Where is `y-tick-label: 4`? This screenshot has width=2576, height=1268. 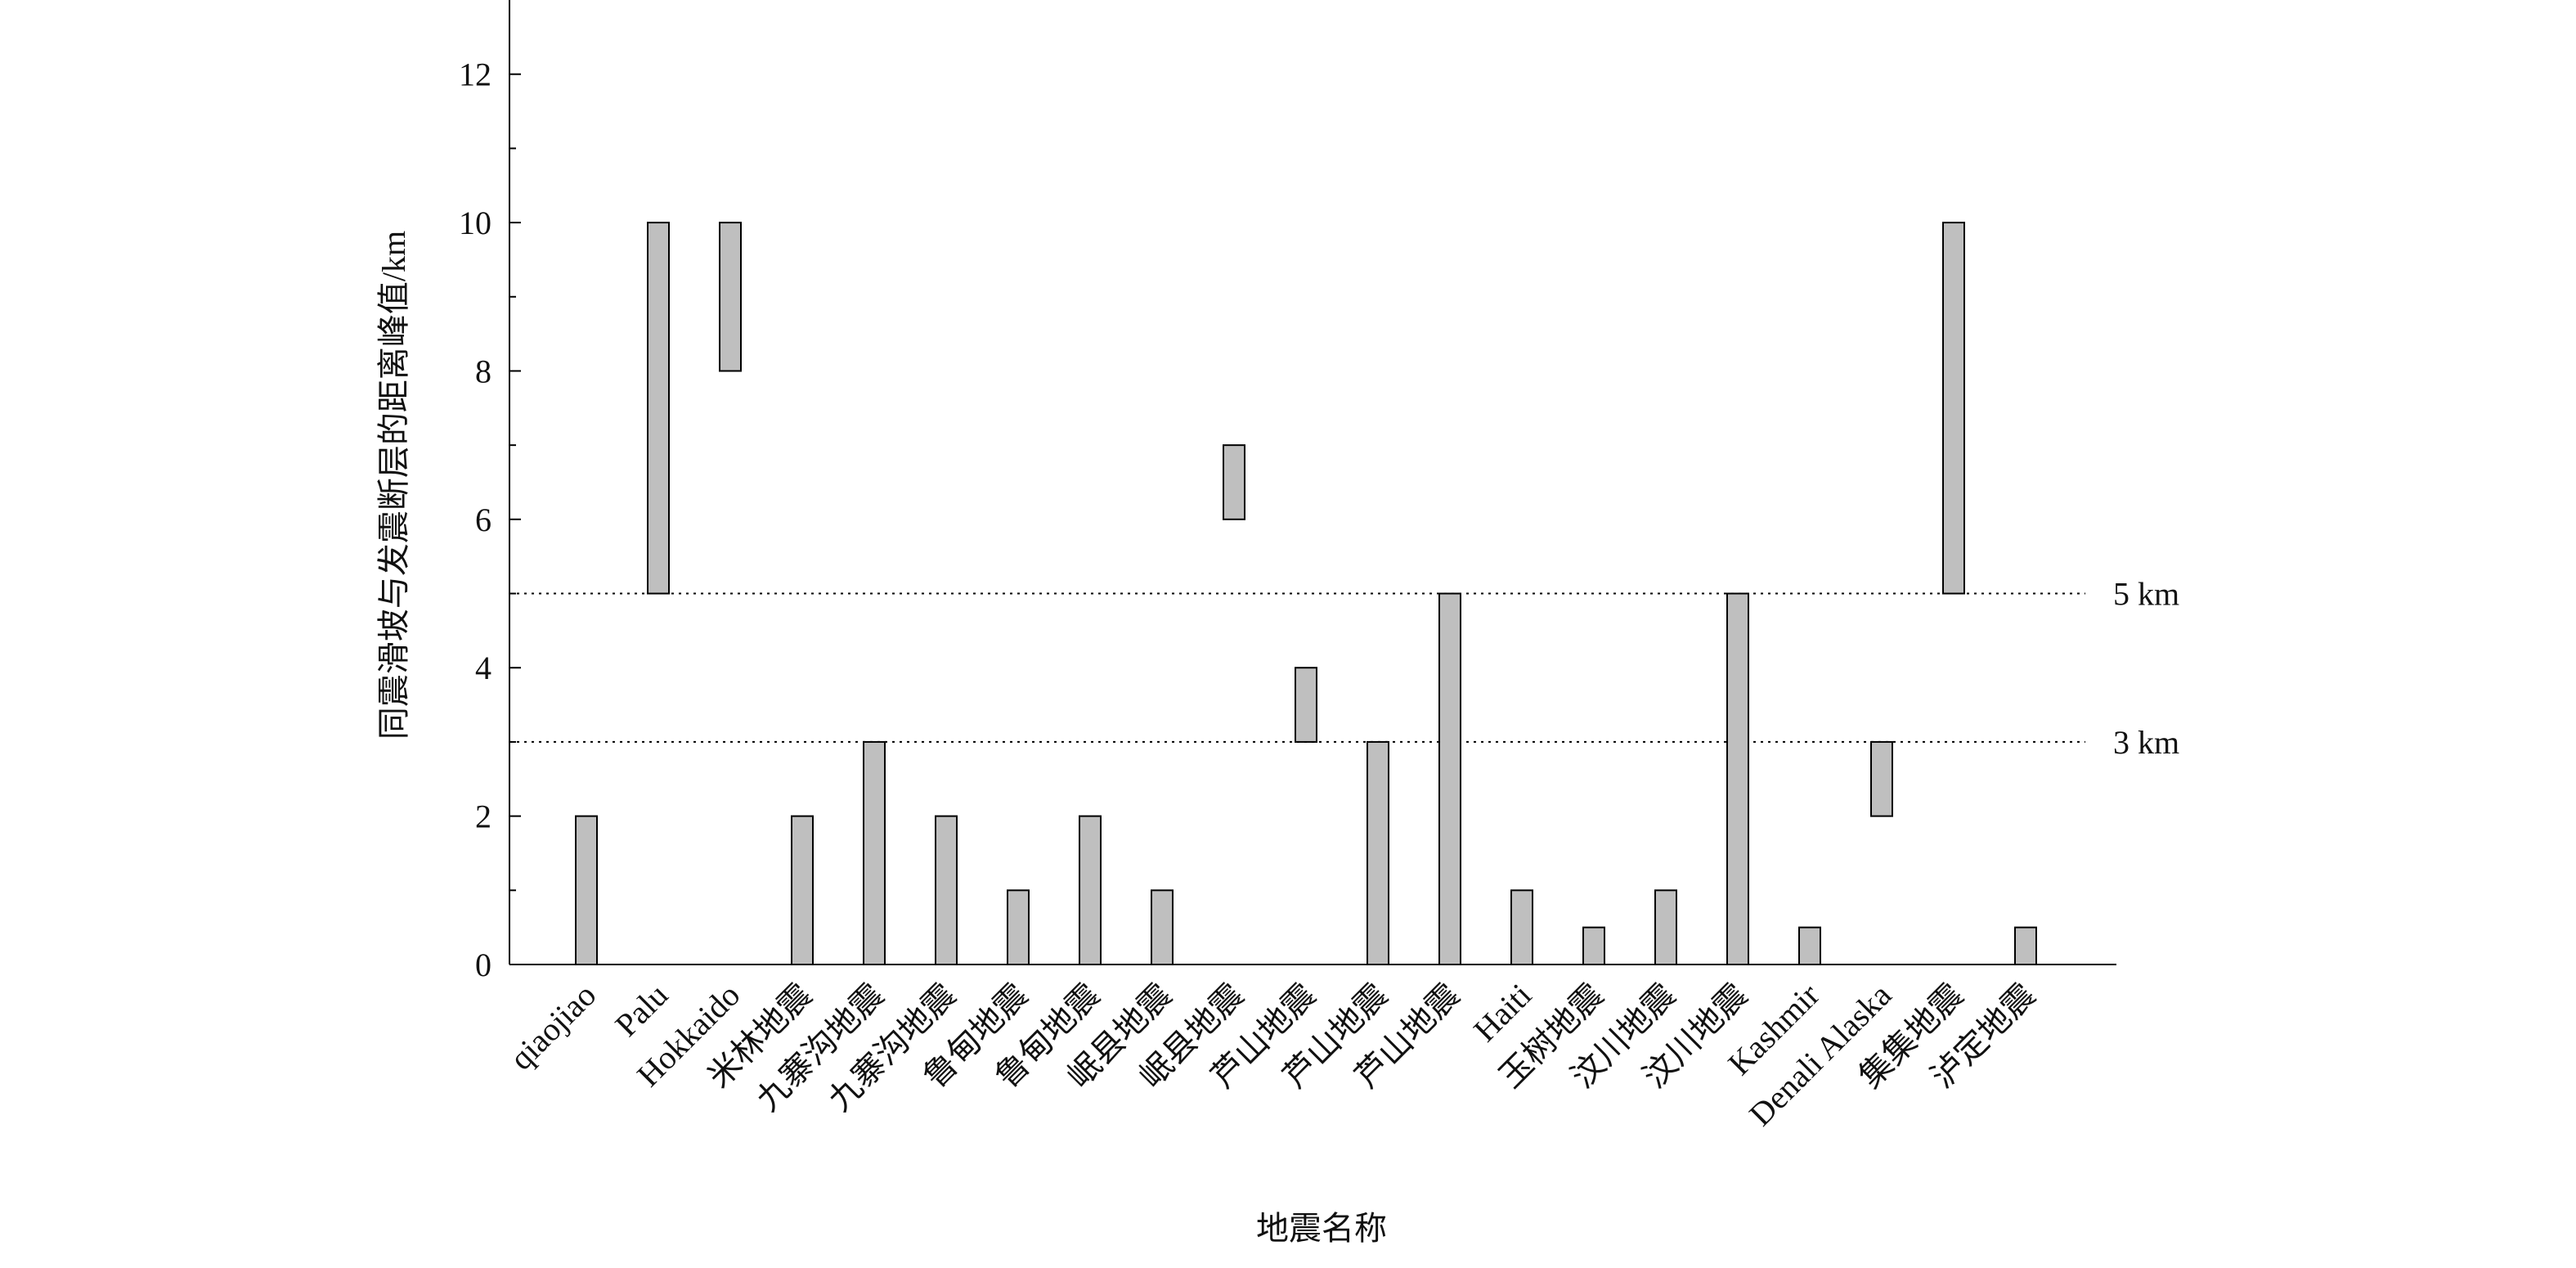 y-tick-label: 4 is located at coordinates (483, 668).